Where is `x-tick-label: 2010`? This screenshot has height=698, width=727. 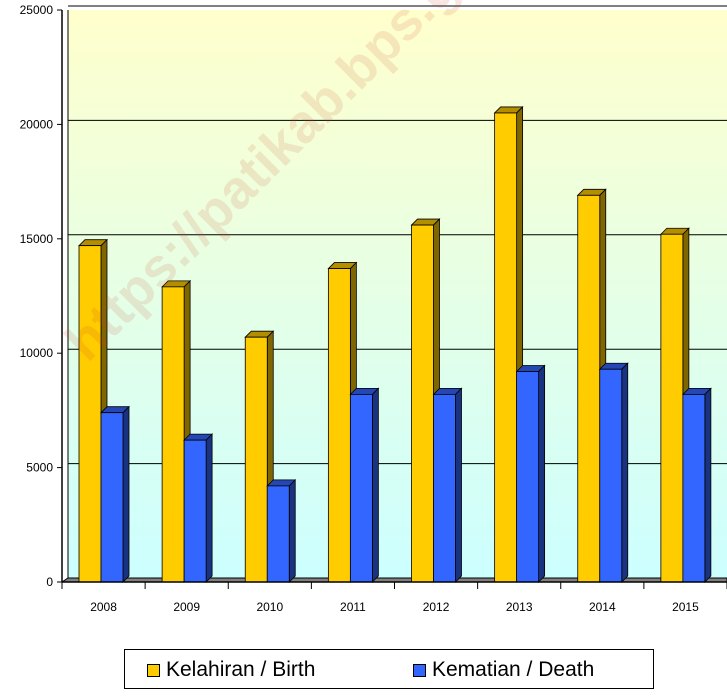
x-tick-label: 2010 is located at coordinates (269, 607).